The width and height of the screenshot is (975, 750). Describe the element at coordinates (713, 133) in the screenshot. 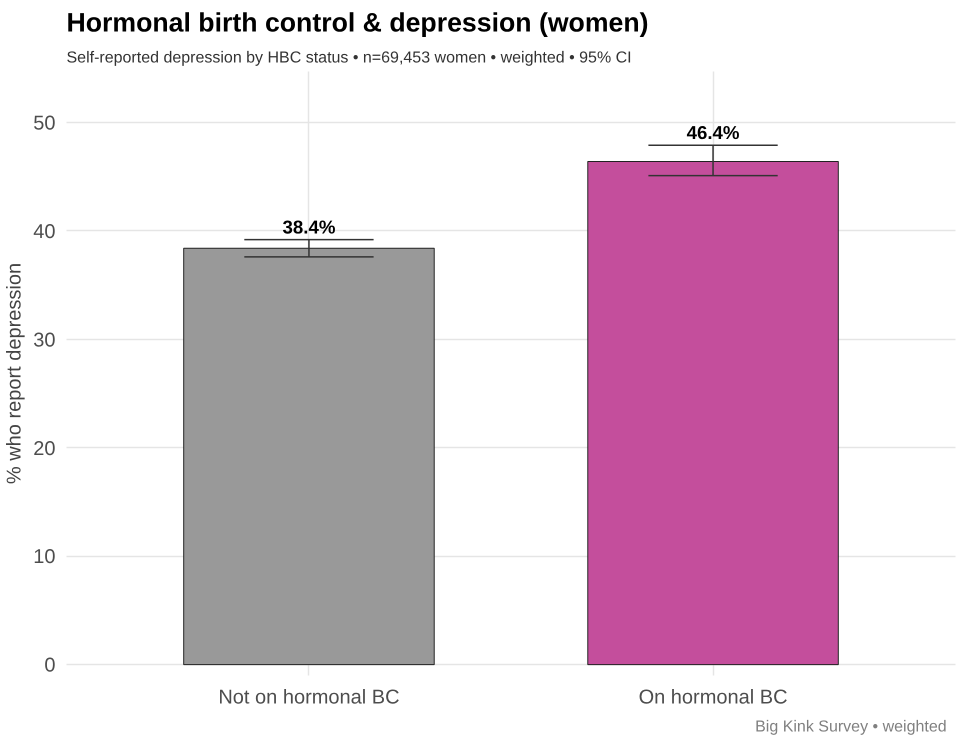

I see `data-label: 46.4%` at that location.